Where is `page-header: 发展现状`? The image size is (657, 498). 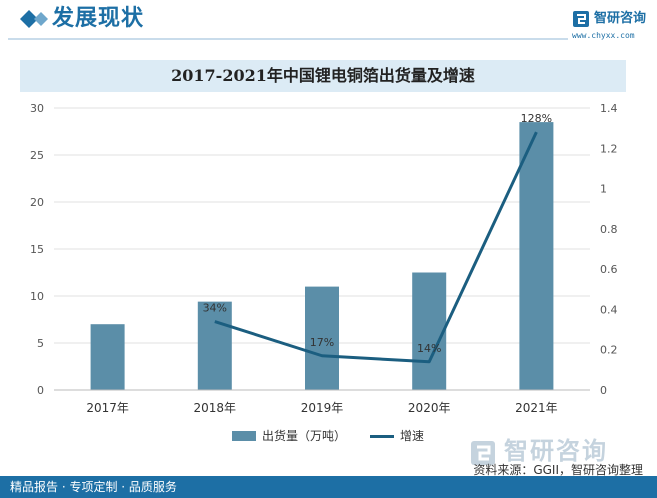
page-header: 发展现状 is located at coordinates (328, 21).